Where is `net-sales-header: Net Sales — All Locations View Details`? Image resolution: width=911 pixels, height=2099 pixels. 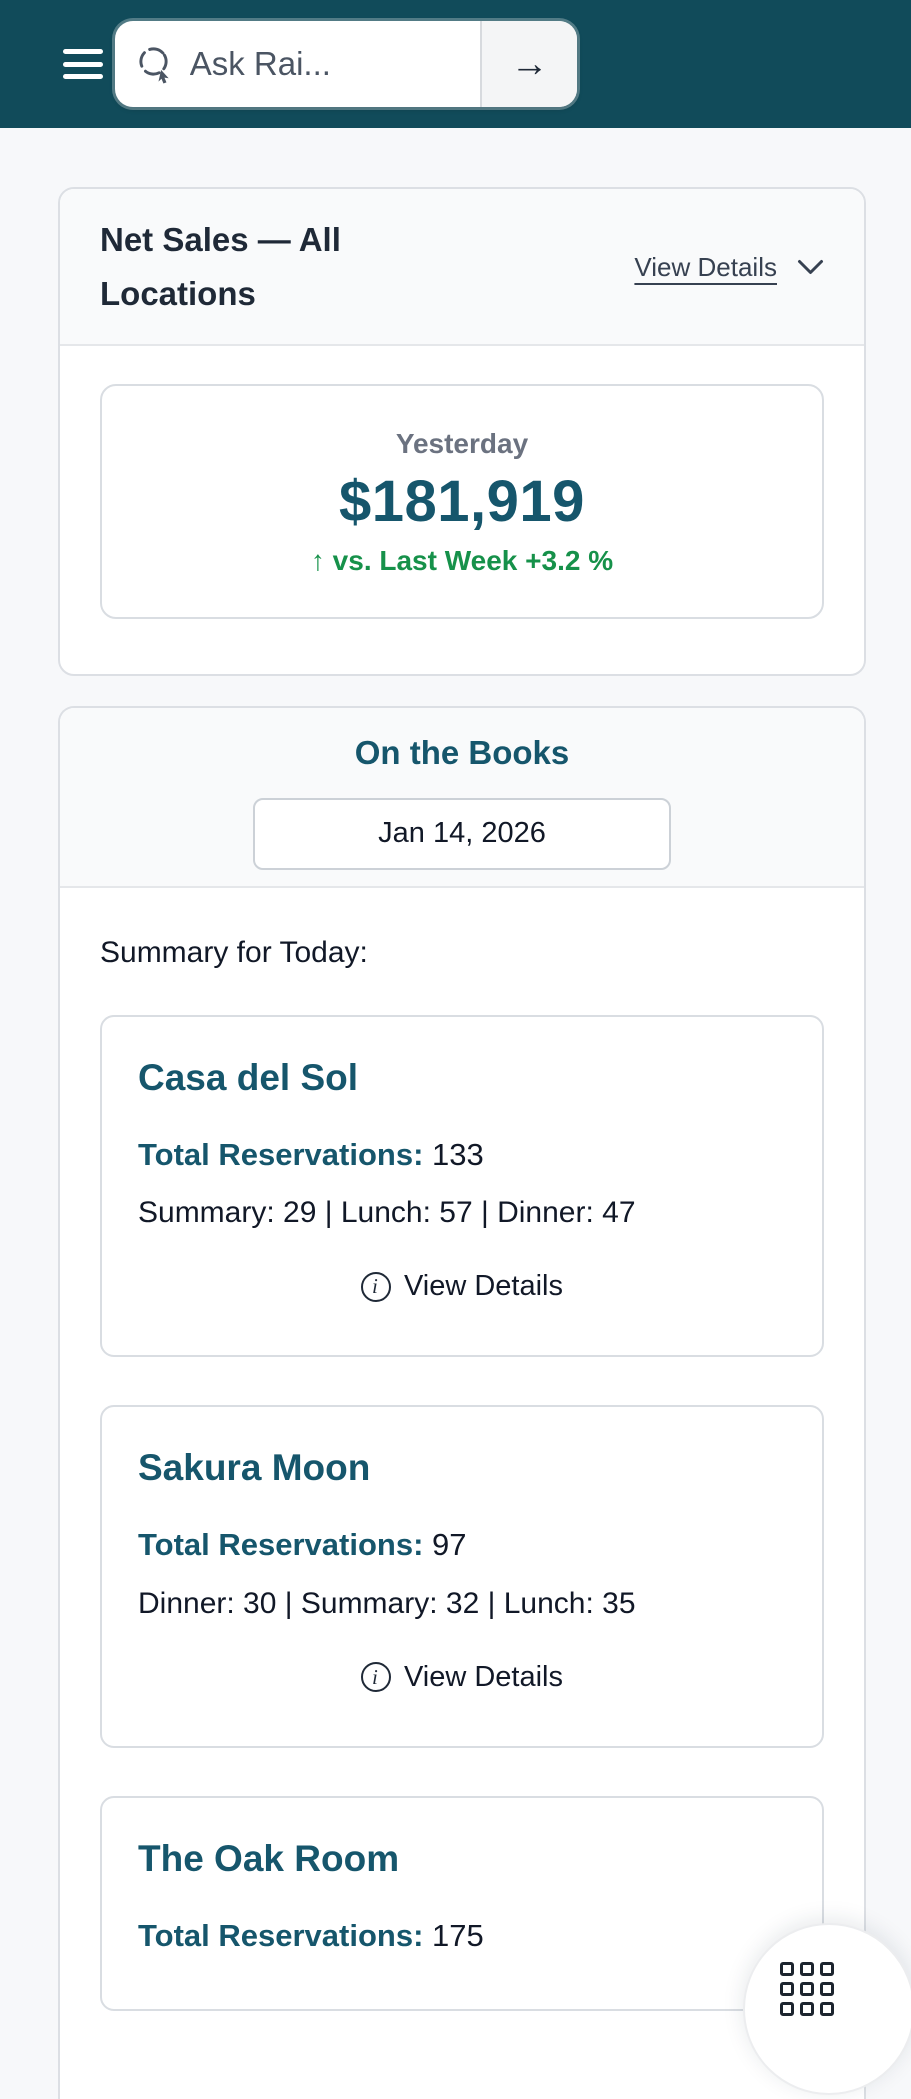 net-sales-header: Net Sales — All Locations View Details is located at coordinates (462, 267).